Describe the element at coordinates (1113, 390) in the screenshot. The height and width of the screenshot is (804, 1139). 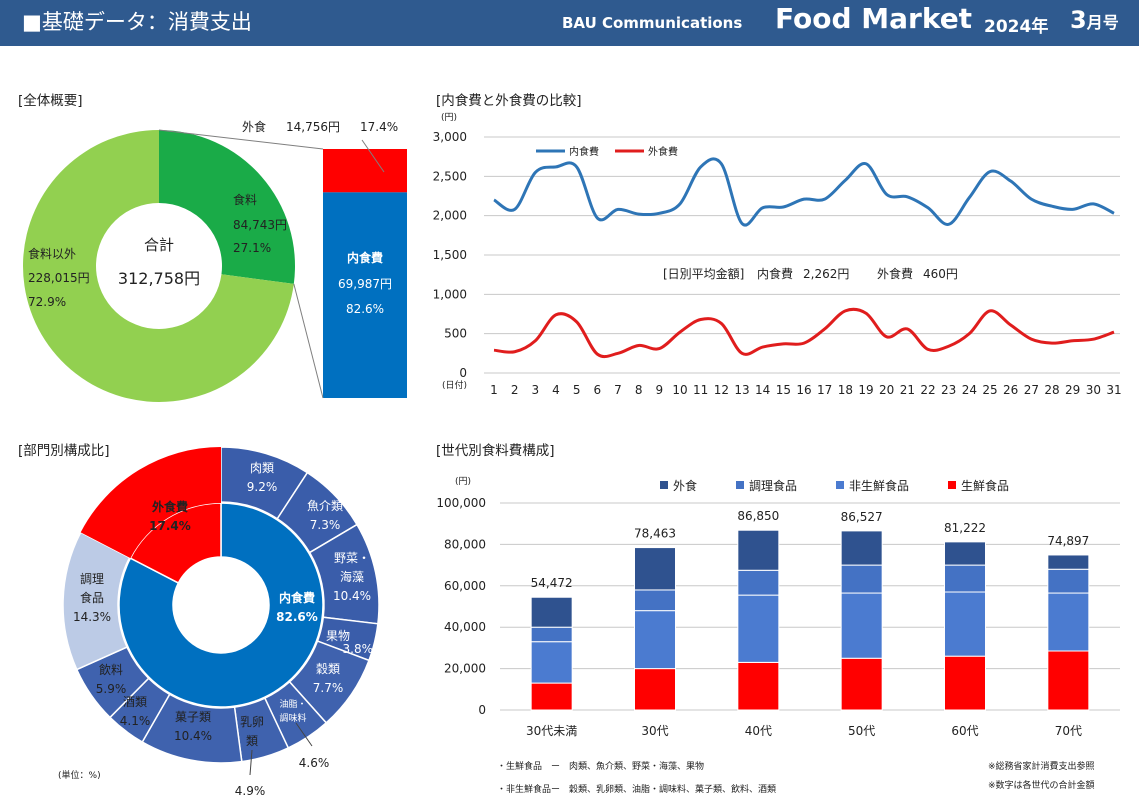
I see `compare-xtick-label: 31` at that location.